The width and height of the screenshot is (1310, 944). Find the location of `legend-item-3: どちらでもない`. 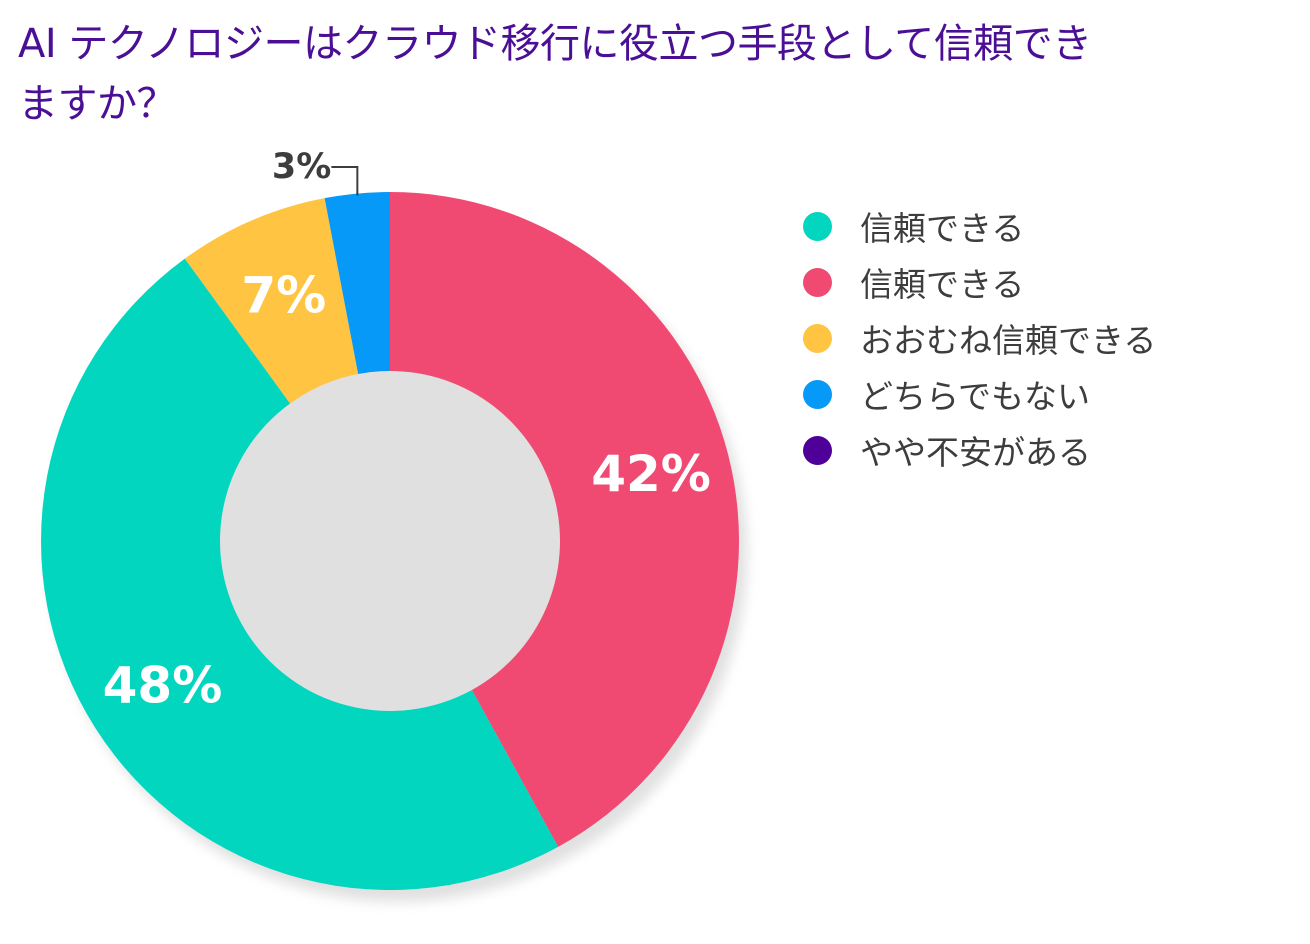

legend-item-3: どちらでもない is located at coordinates (979, 394).